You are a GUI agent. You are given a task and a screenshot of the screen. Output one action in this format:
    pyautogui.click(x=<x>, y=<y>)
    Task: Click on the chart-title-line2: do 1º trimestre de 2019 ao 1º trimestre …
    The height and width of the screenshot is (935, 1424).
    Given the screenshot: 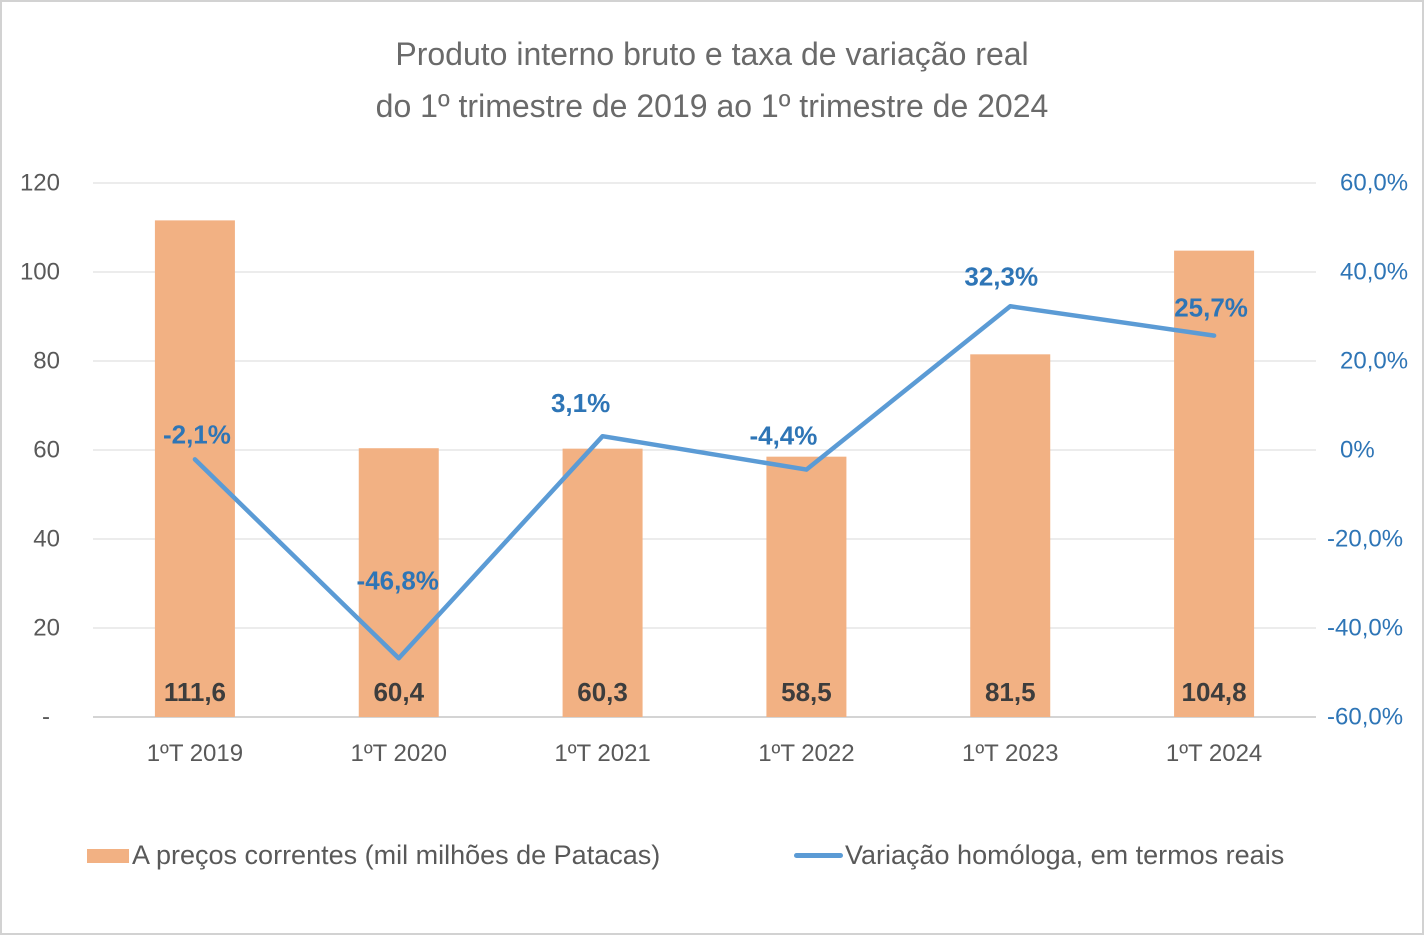 What is the action you would take?
    pyautogui.click(x=712, y=106)
    